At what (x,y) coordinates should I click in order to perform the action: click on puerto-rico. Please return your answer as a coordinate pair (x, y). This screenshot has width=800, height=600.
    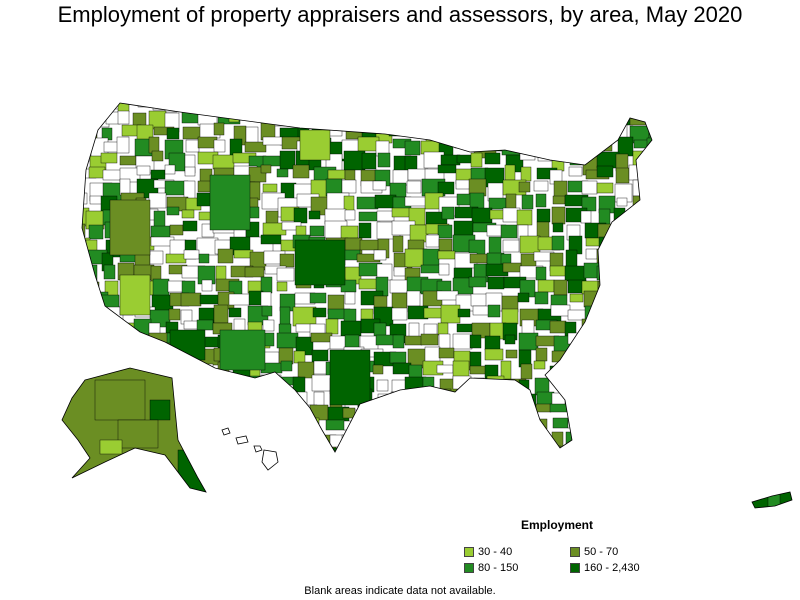
    Looking at the image, I should click on (772, 500).